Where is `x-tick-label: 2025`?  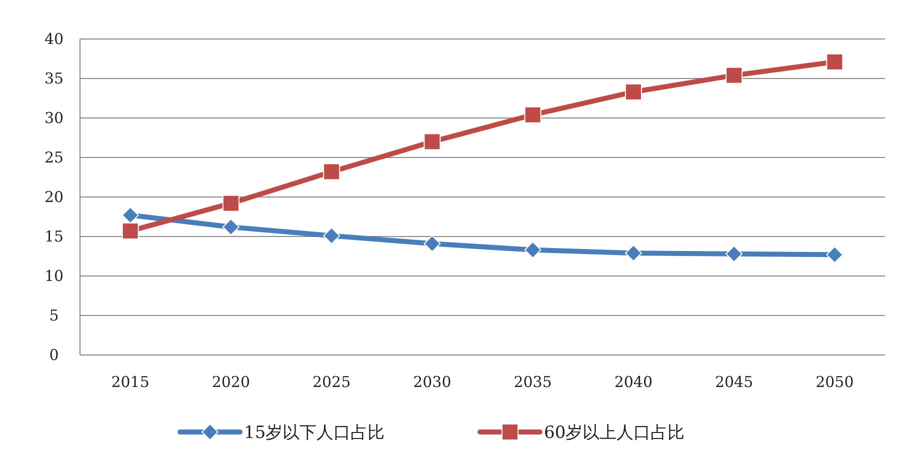
x-tick-label: 2025 is located at coordinates (331, 382).